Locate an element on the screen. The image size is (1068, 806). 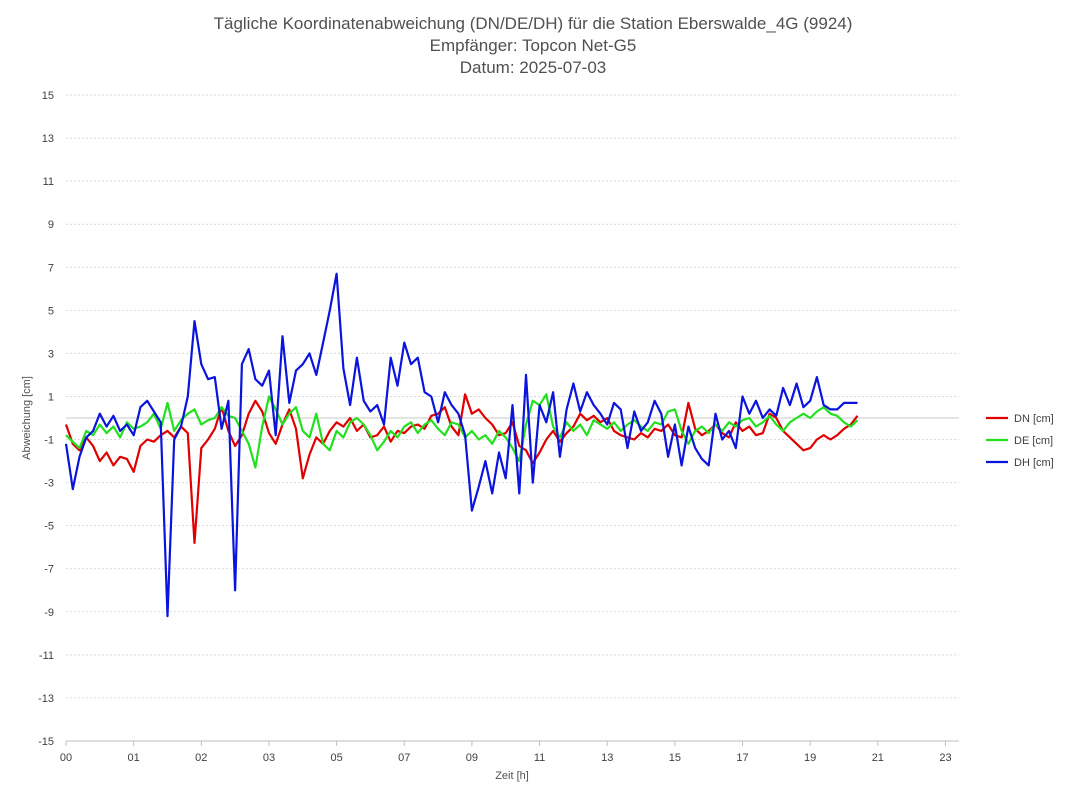
y-tick-label: -13 is located at coordinates (46, 699).